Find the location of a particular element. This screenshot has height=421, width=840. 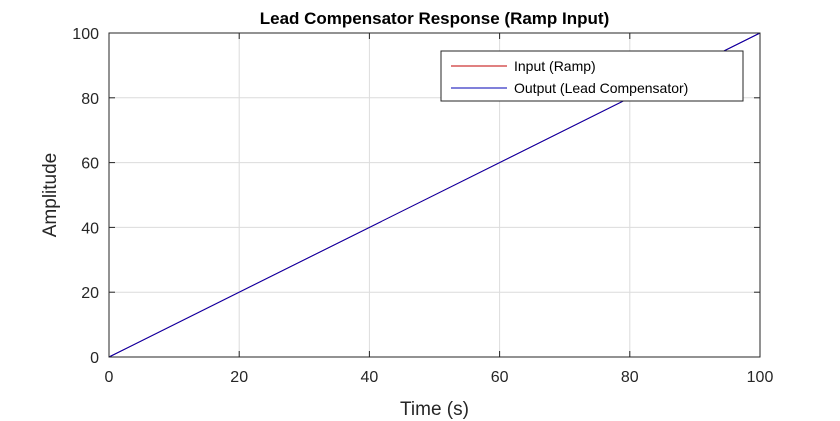

y-tick-label: 40 is located at coordinates (90, 228).